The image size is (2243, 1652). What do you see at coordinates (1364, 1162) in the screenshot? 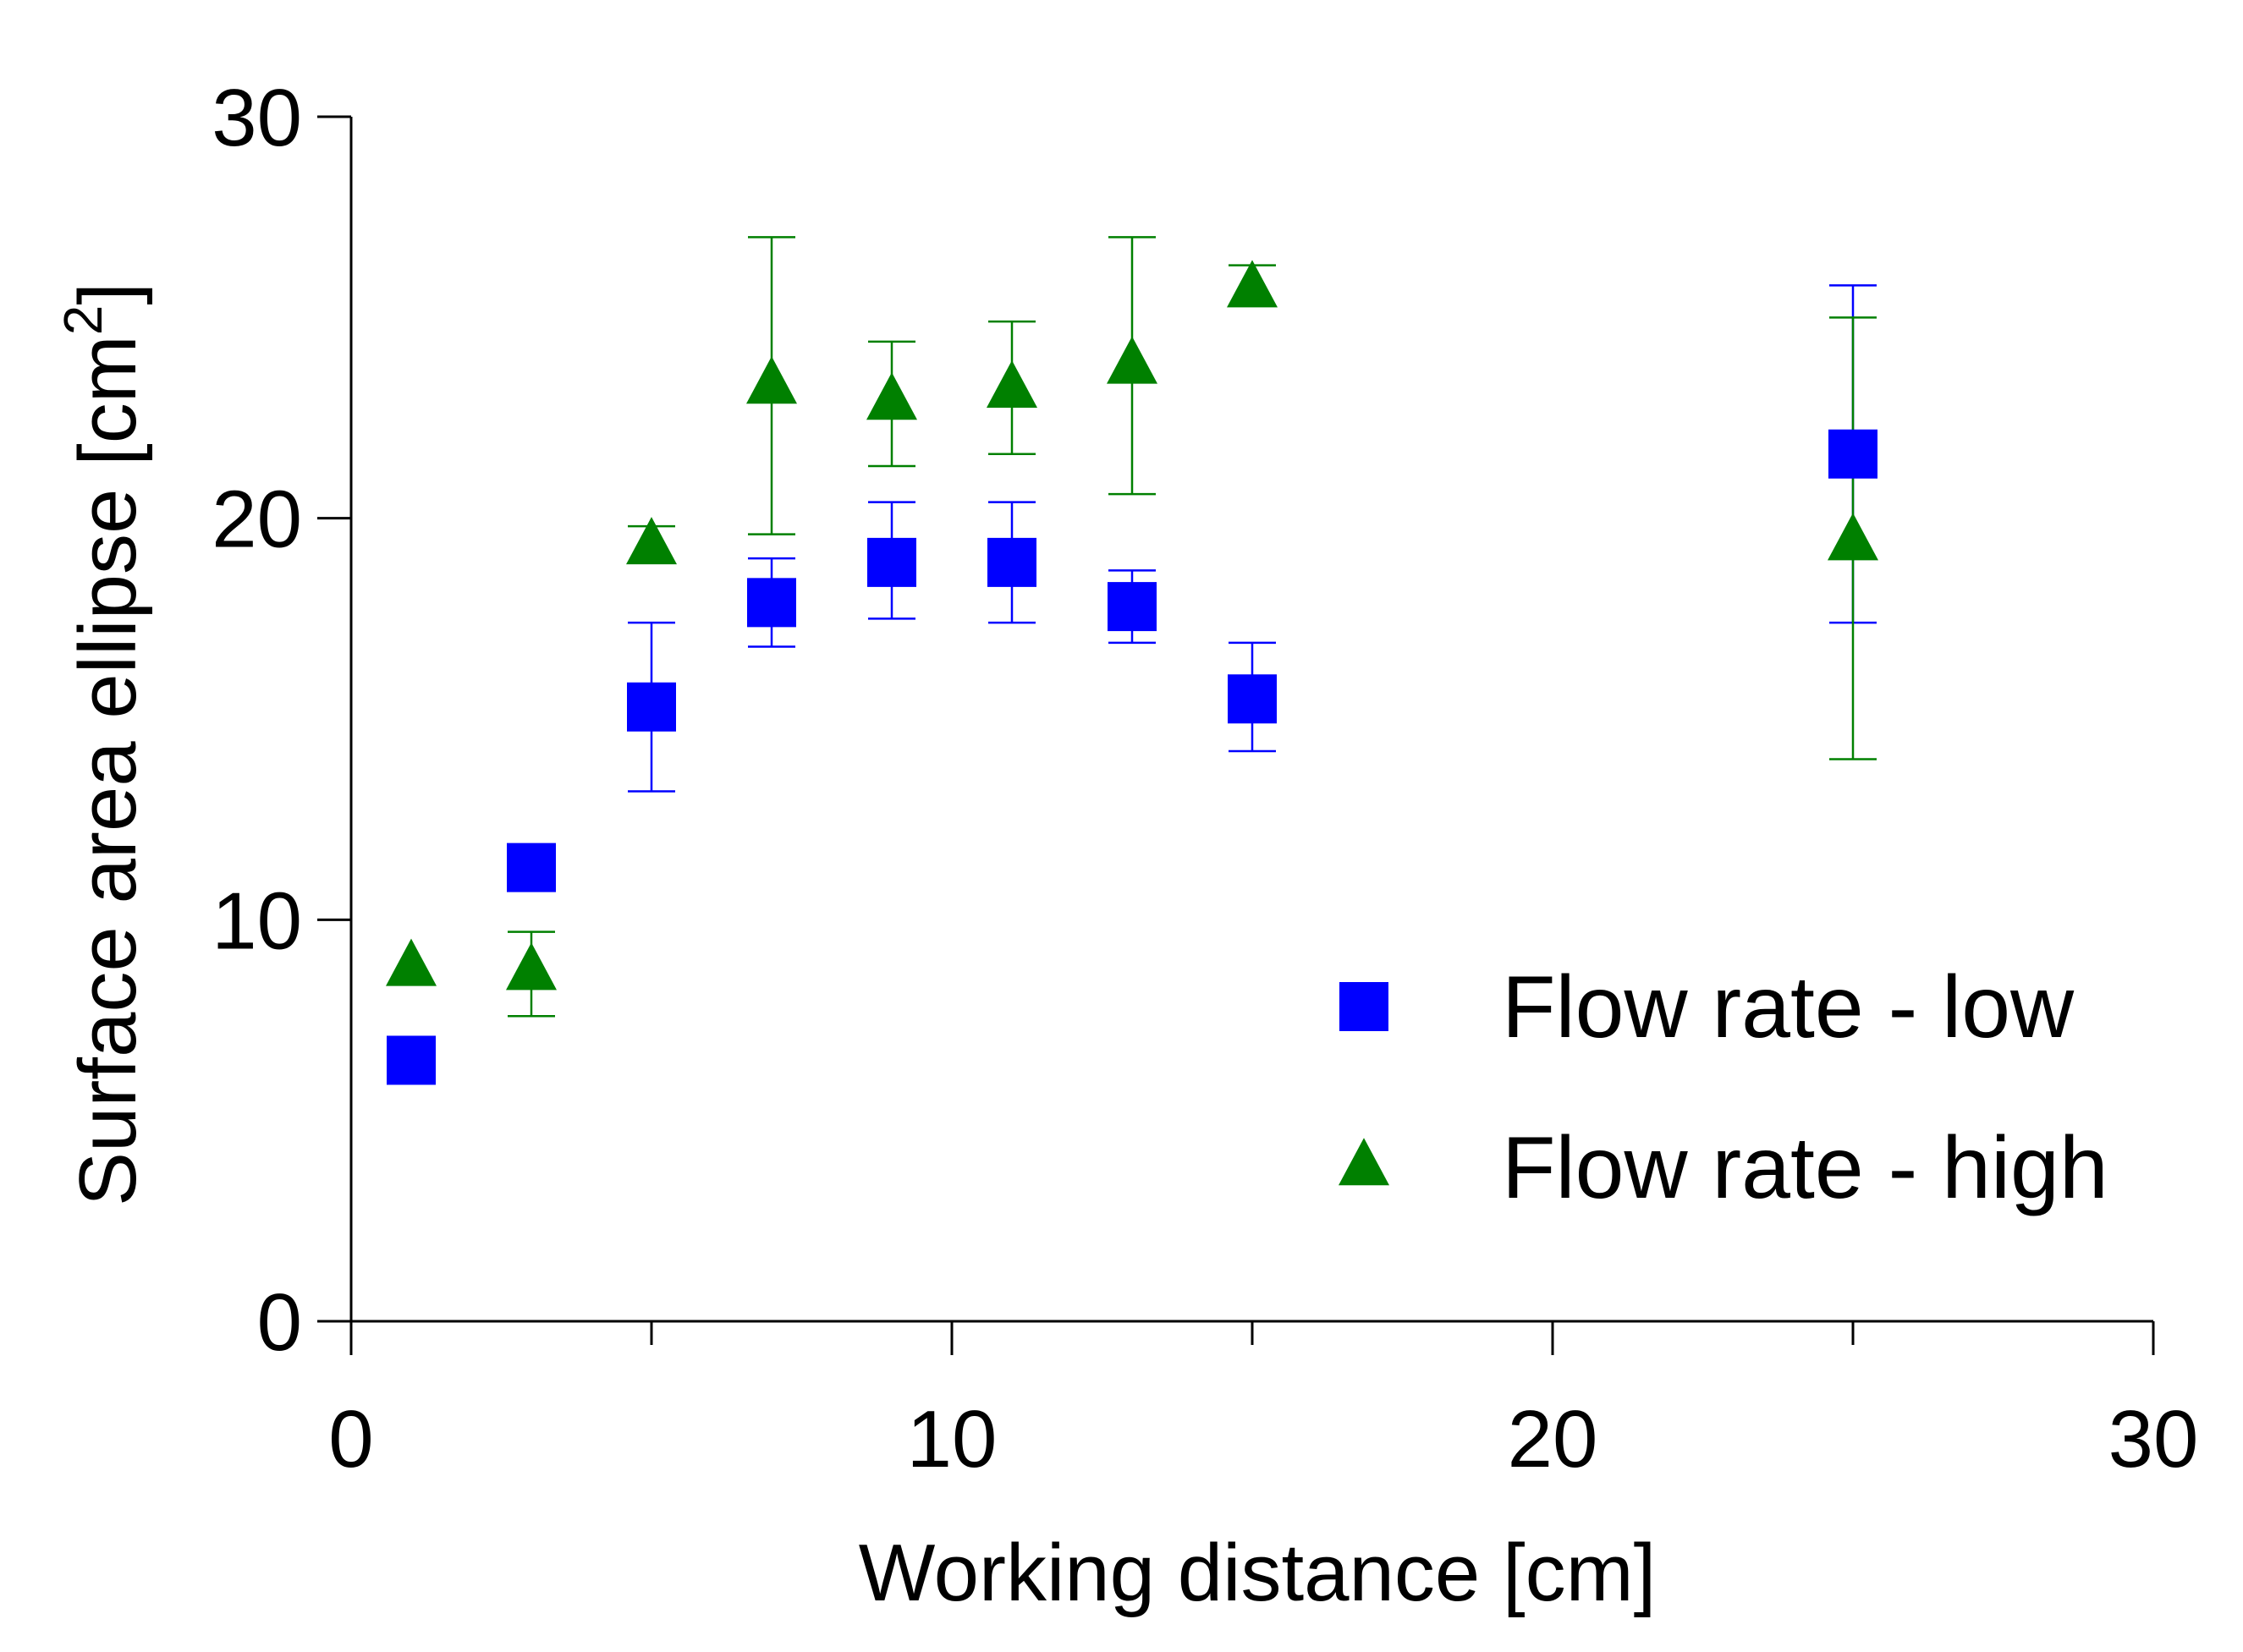
I see `legend-marker-high` at bounding box center [1364, 1162].